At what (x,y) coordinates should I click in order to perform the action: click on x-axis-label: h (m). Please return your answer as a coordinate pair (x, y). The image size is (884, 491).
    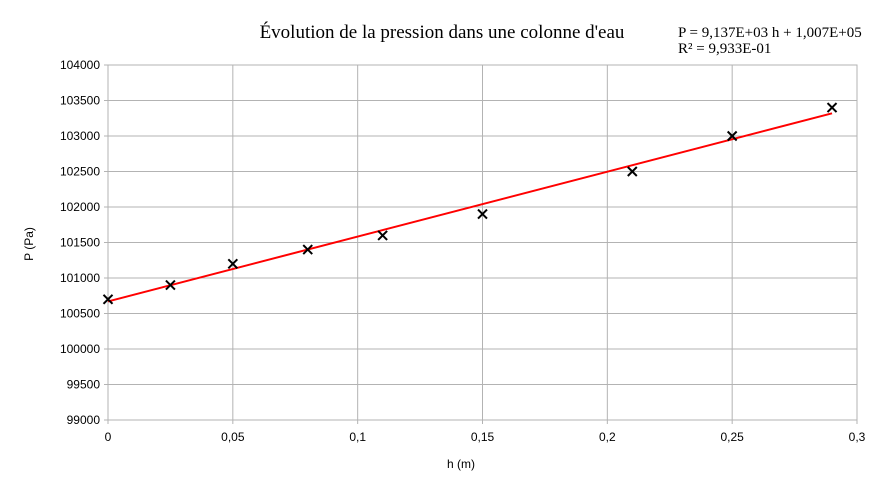
    Looking at the image, I should click on (461, 464).